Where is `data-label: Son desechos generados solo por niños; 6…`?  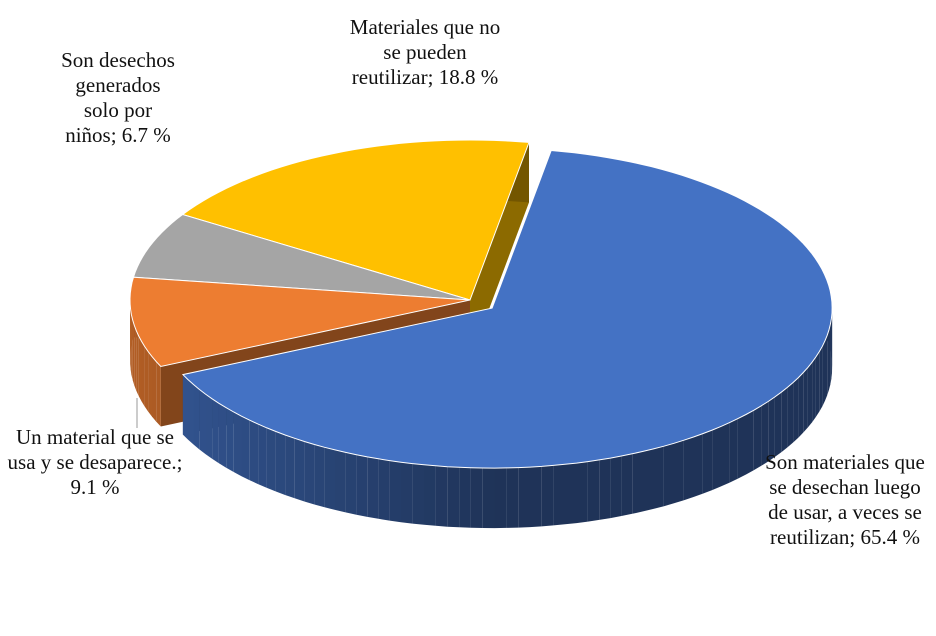
data-label: Son desechos generados solo por niños; 6… is located at coordinates (118, 98).